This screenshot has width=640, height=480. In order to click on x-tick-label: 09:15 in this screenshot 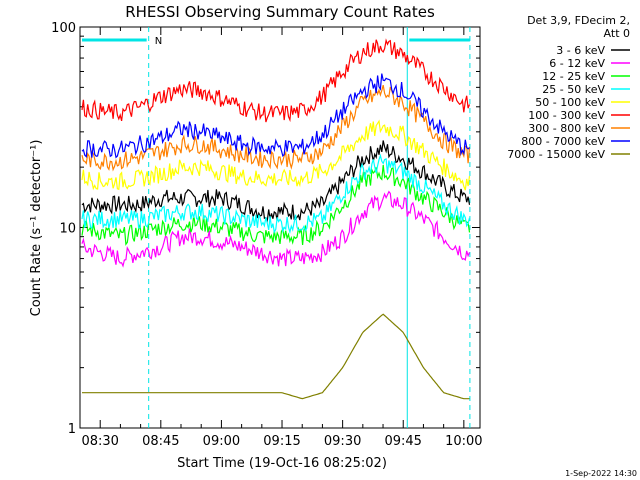, I will do `click(281, 441)`.